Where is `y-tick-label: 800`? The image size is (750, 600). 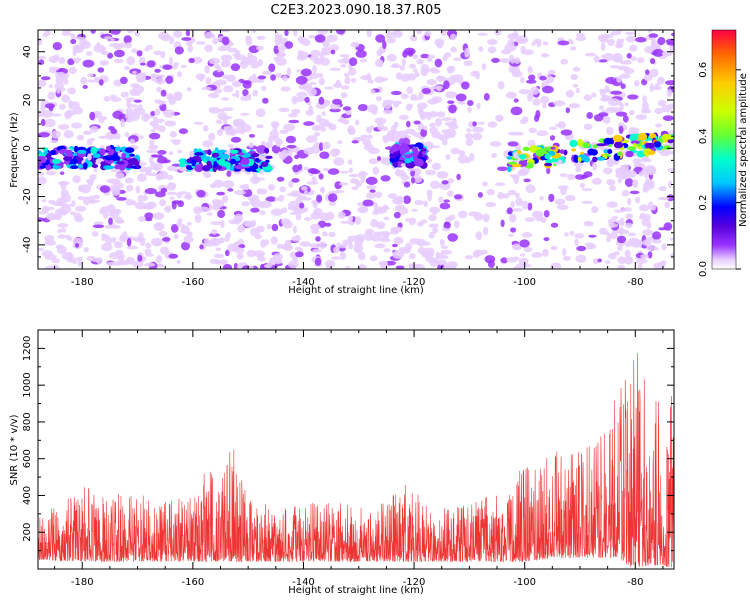
y-tick-label: 800 is located at coordinates (27, 421).